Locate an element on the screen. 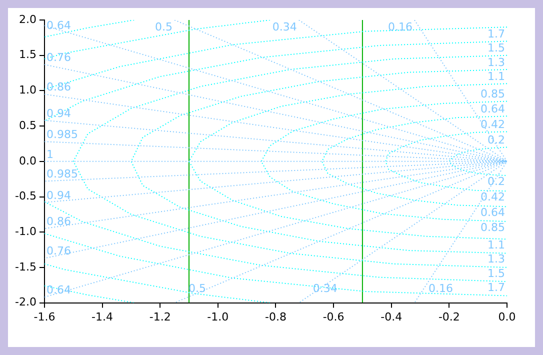 The image size is (543, 355). x-tick-label: -0.4 is located at coordinates (391, 317).